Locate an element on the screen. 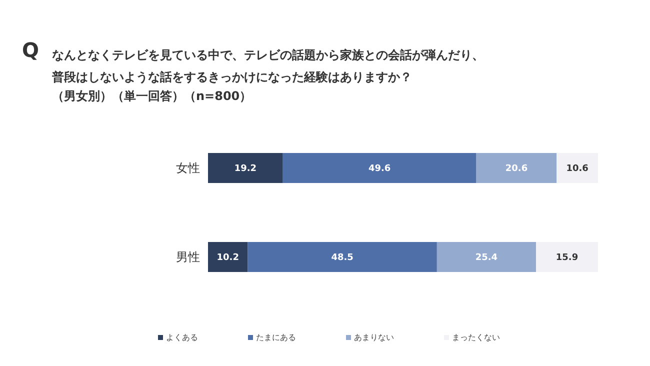  text: Q is located at coordinates (31, 50).